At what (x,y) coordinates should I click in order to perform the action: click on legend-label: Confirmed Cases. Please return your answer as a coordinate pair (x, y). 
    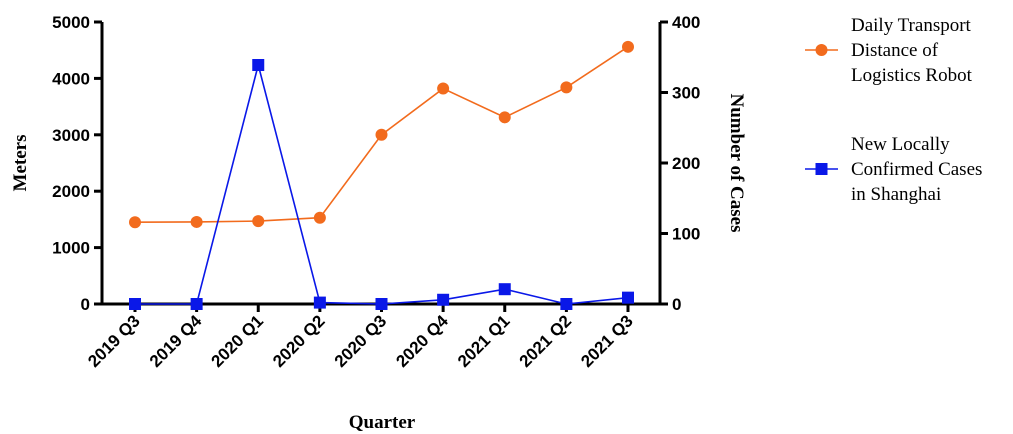
    Looking at the image, I should click on (916, 169).